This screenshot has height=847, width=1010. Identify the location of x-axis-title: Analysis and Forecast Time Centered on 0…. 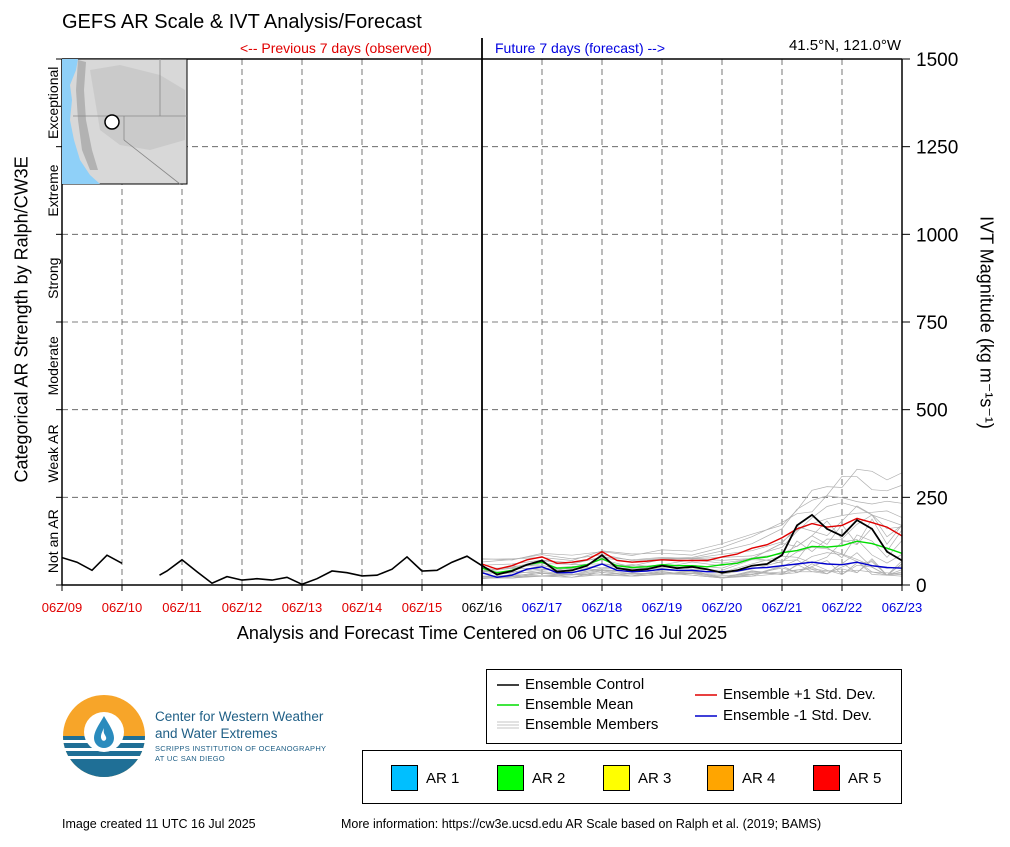
(482, 633).